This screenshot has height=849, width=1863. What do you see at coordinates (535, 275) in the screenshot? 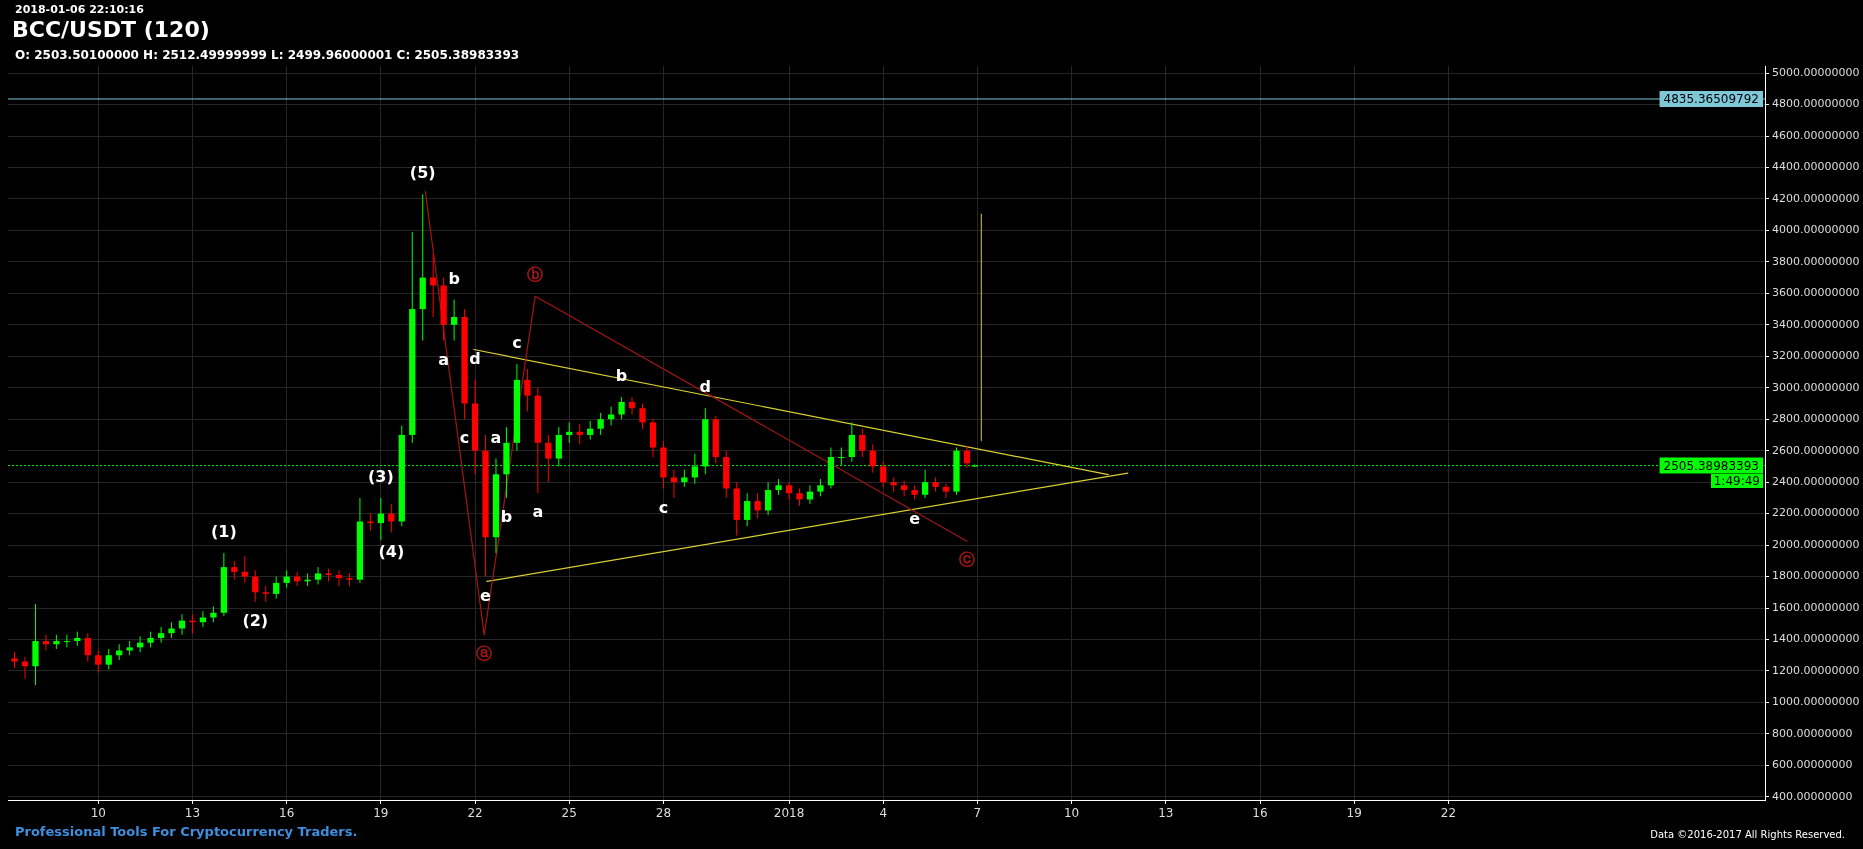
I see `annotation: ⓑ` at bounding box center [535, 275].